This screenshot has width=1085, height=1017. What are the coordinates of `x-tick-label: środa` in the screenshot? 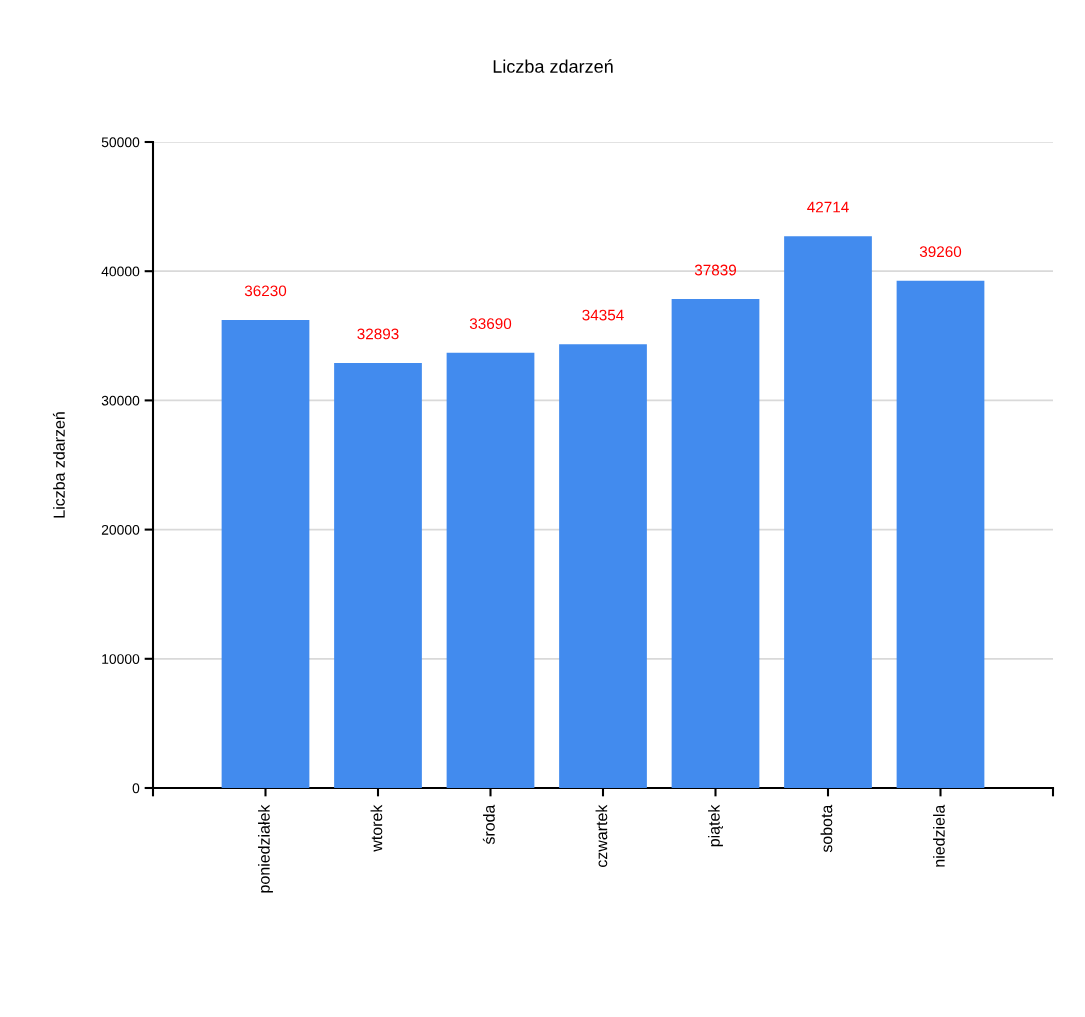 It's located at (488, 824).